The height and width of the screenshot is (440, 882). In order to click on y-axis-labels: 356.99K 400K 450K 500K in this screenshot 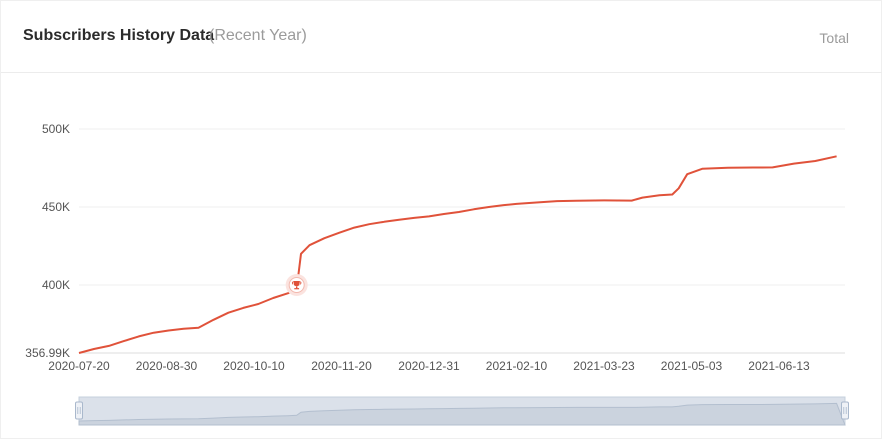, I will do `click(47, 241)`.